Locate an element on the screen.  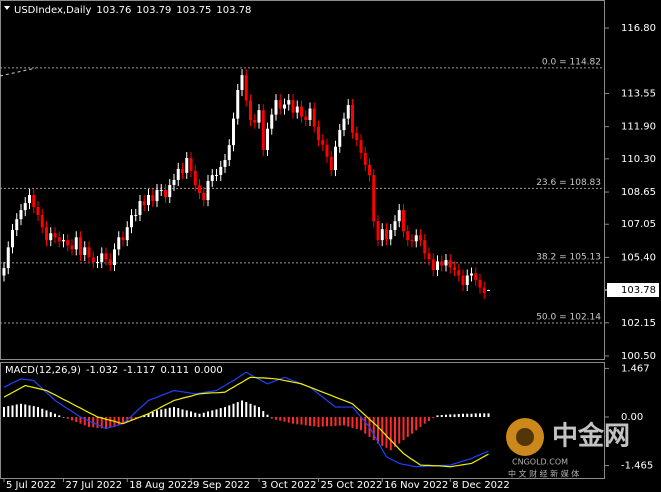
readout-value: -1.117 is located at coordinates (139, 370).